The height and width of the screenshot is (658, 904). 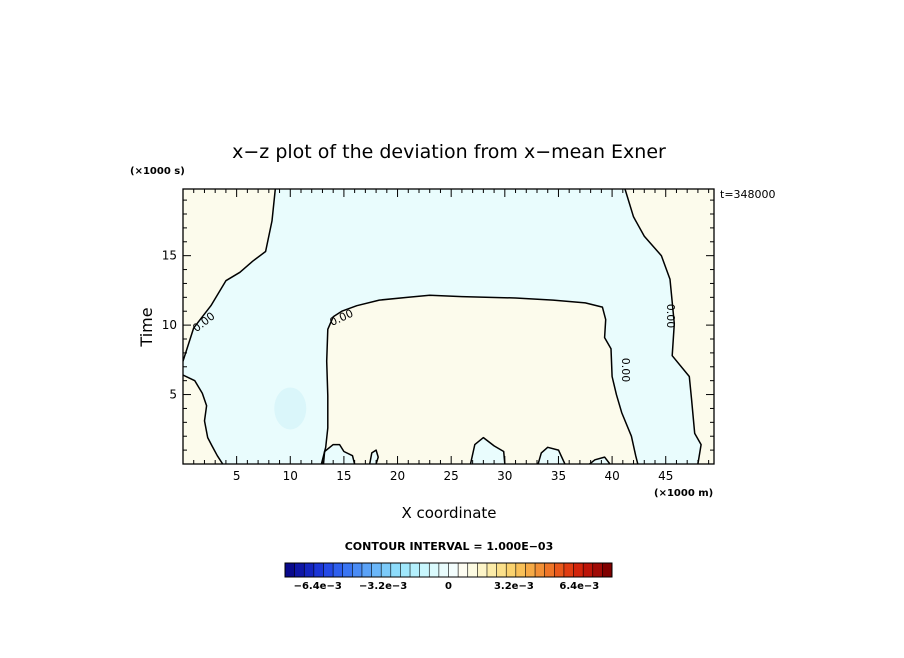 I want to click on colorbar-frame, so click(x=448, y=570).